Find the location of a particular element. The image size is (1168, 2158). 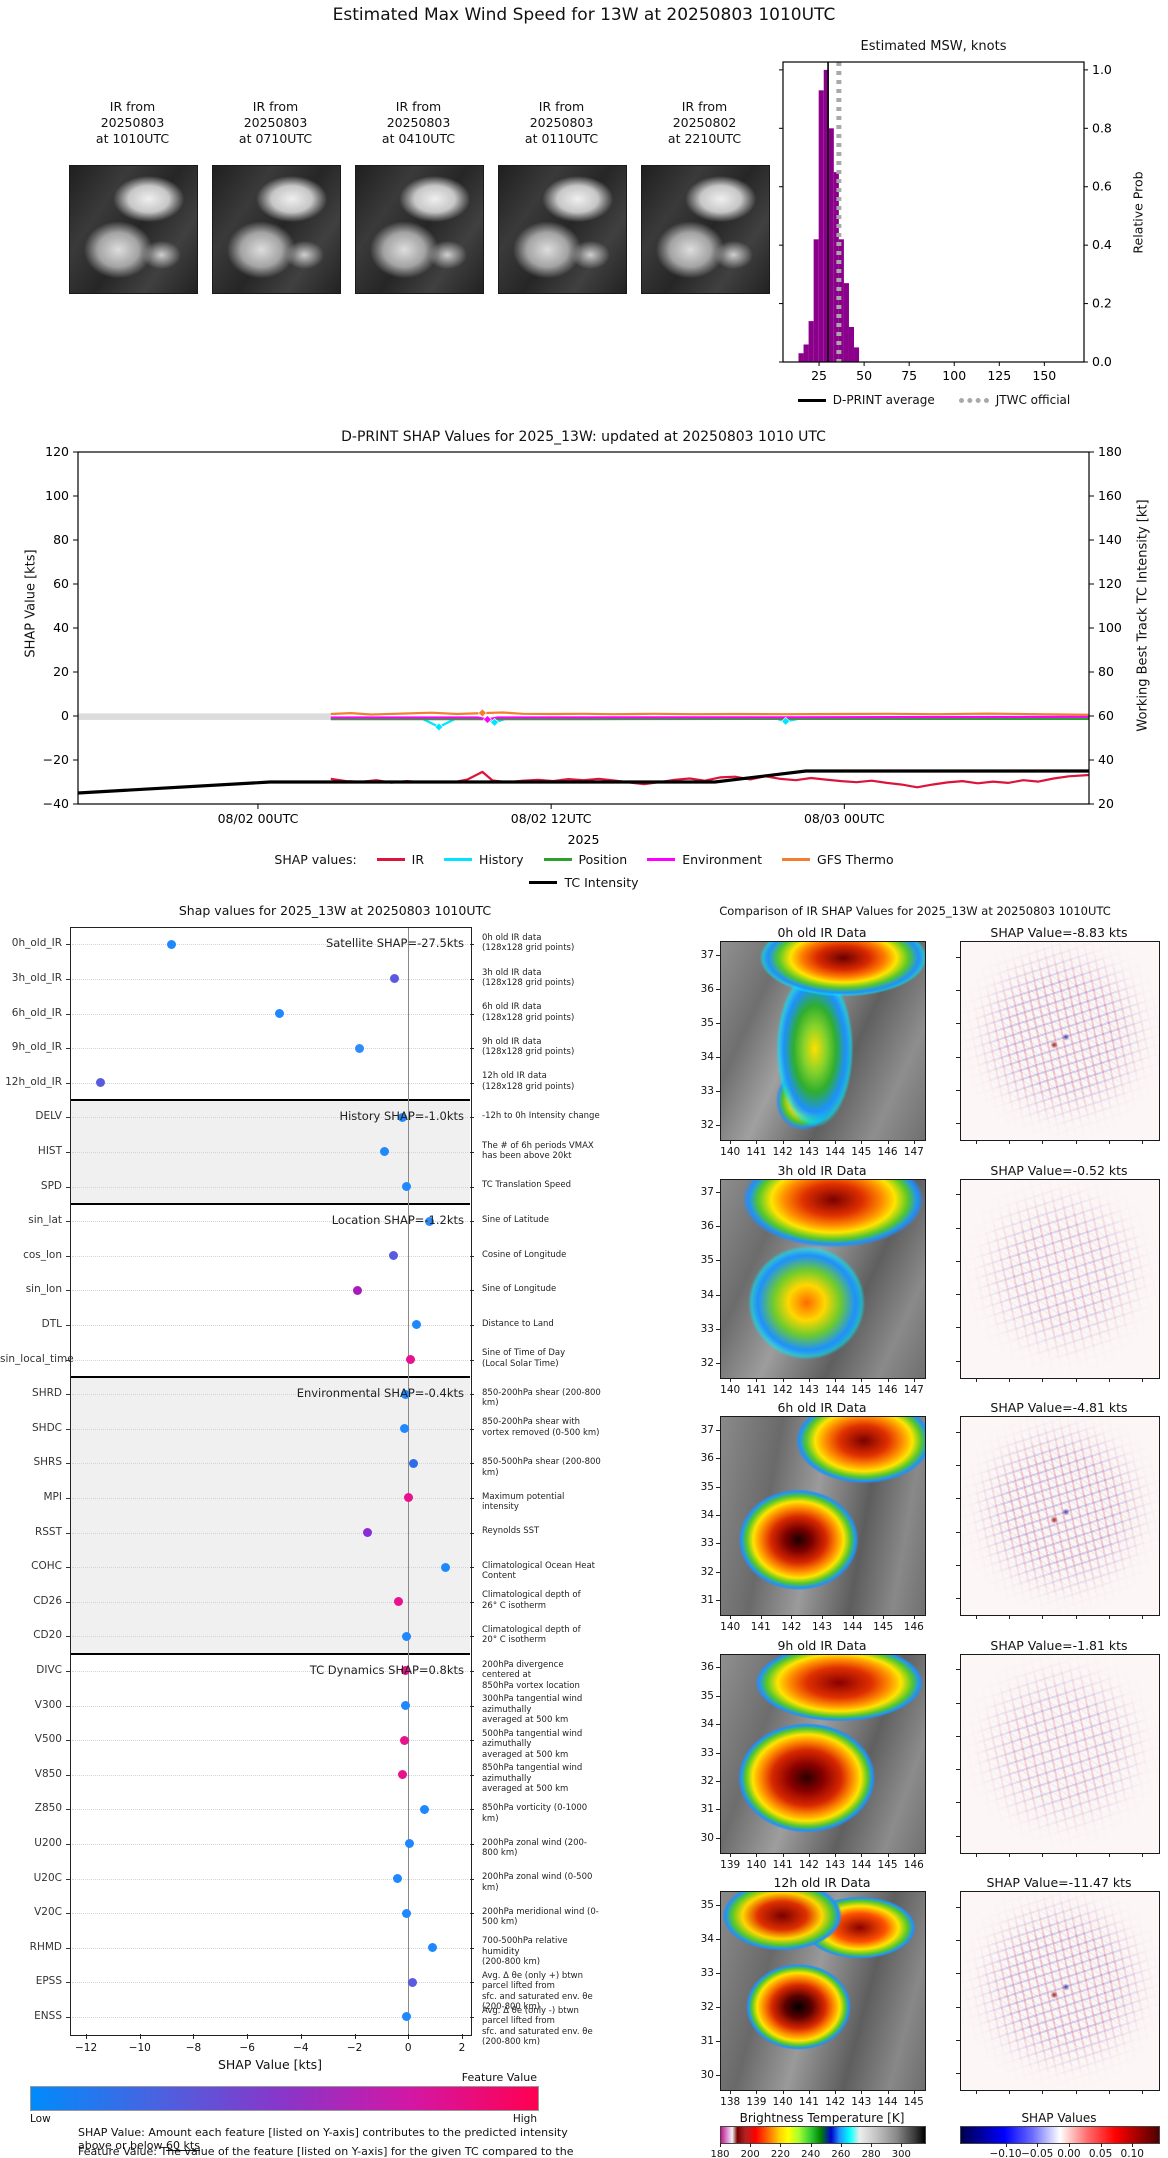

shap-colorbar-tick-label: 0.00 is located at coordinates (1069, 2153).